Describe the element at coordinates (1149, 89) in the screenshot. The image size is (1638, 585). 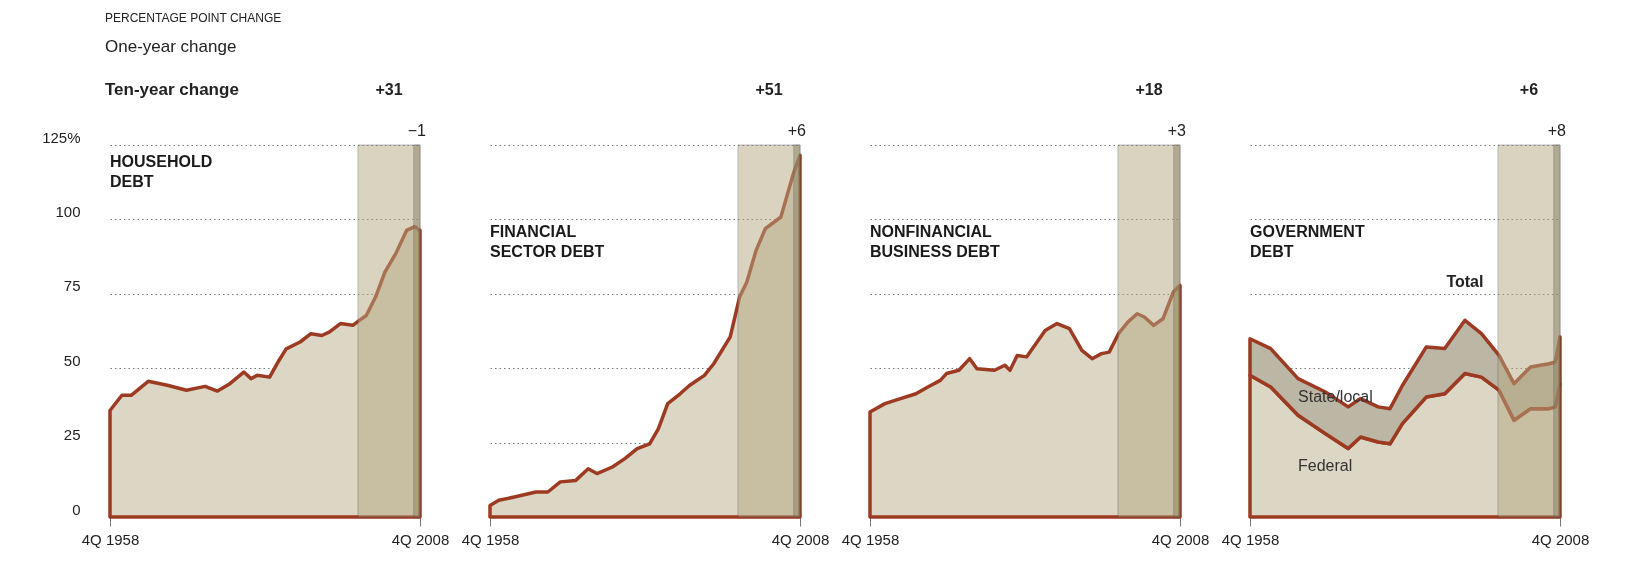
I see `band-label: +18` at that location.